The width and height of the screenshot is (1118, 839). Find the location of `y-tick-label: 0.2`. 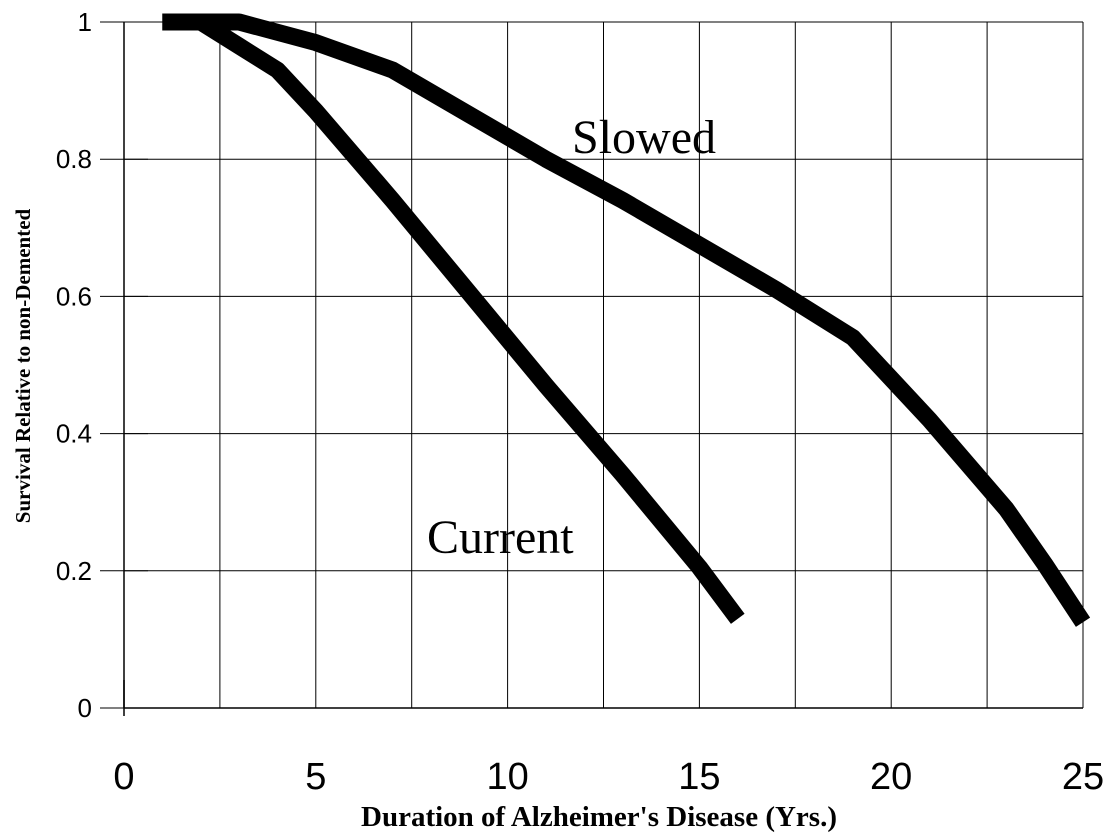

y-tick-label: 0.2 is located at coordinates (74, 571).